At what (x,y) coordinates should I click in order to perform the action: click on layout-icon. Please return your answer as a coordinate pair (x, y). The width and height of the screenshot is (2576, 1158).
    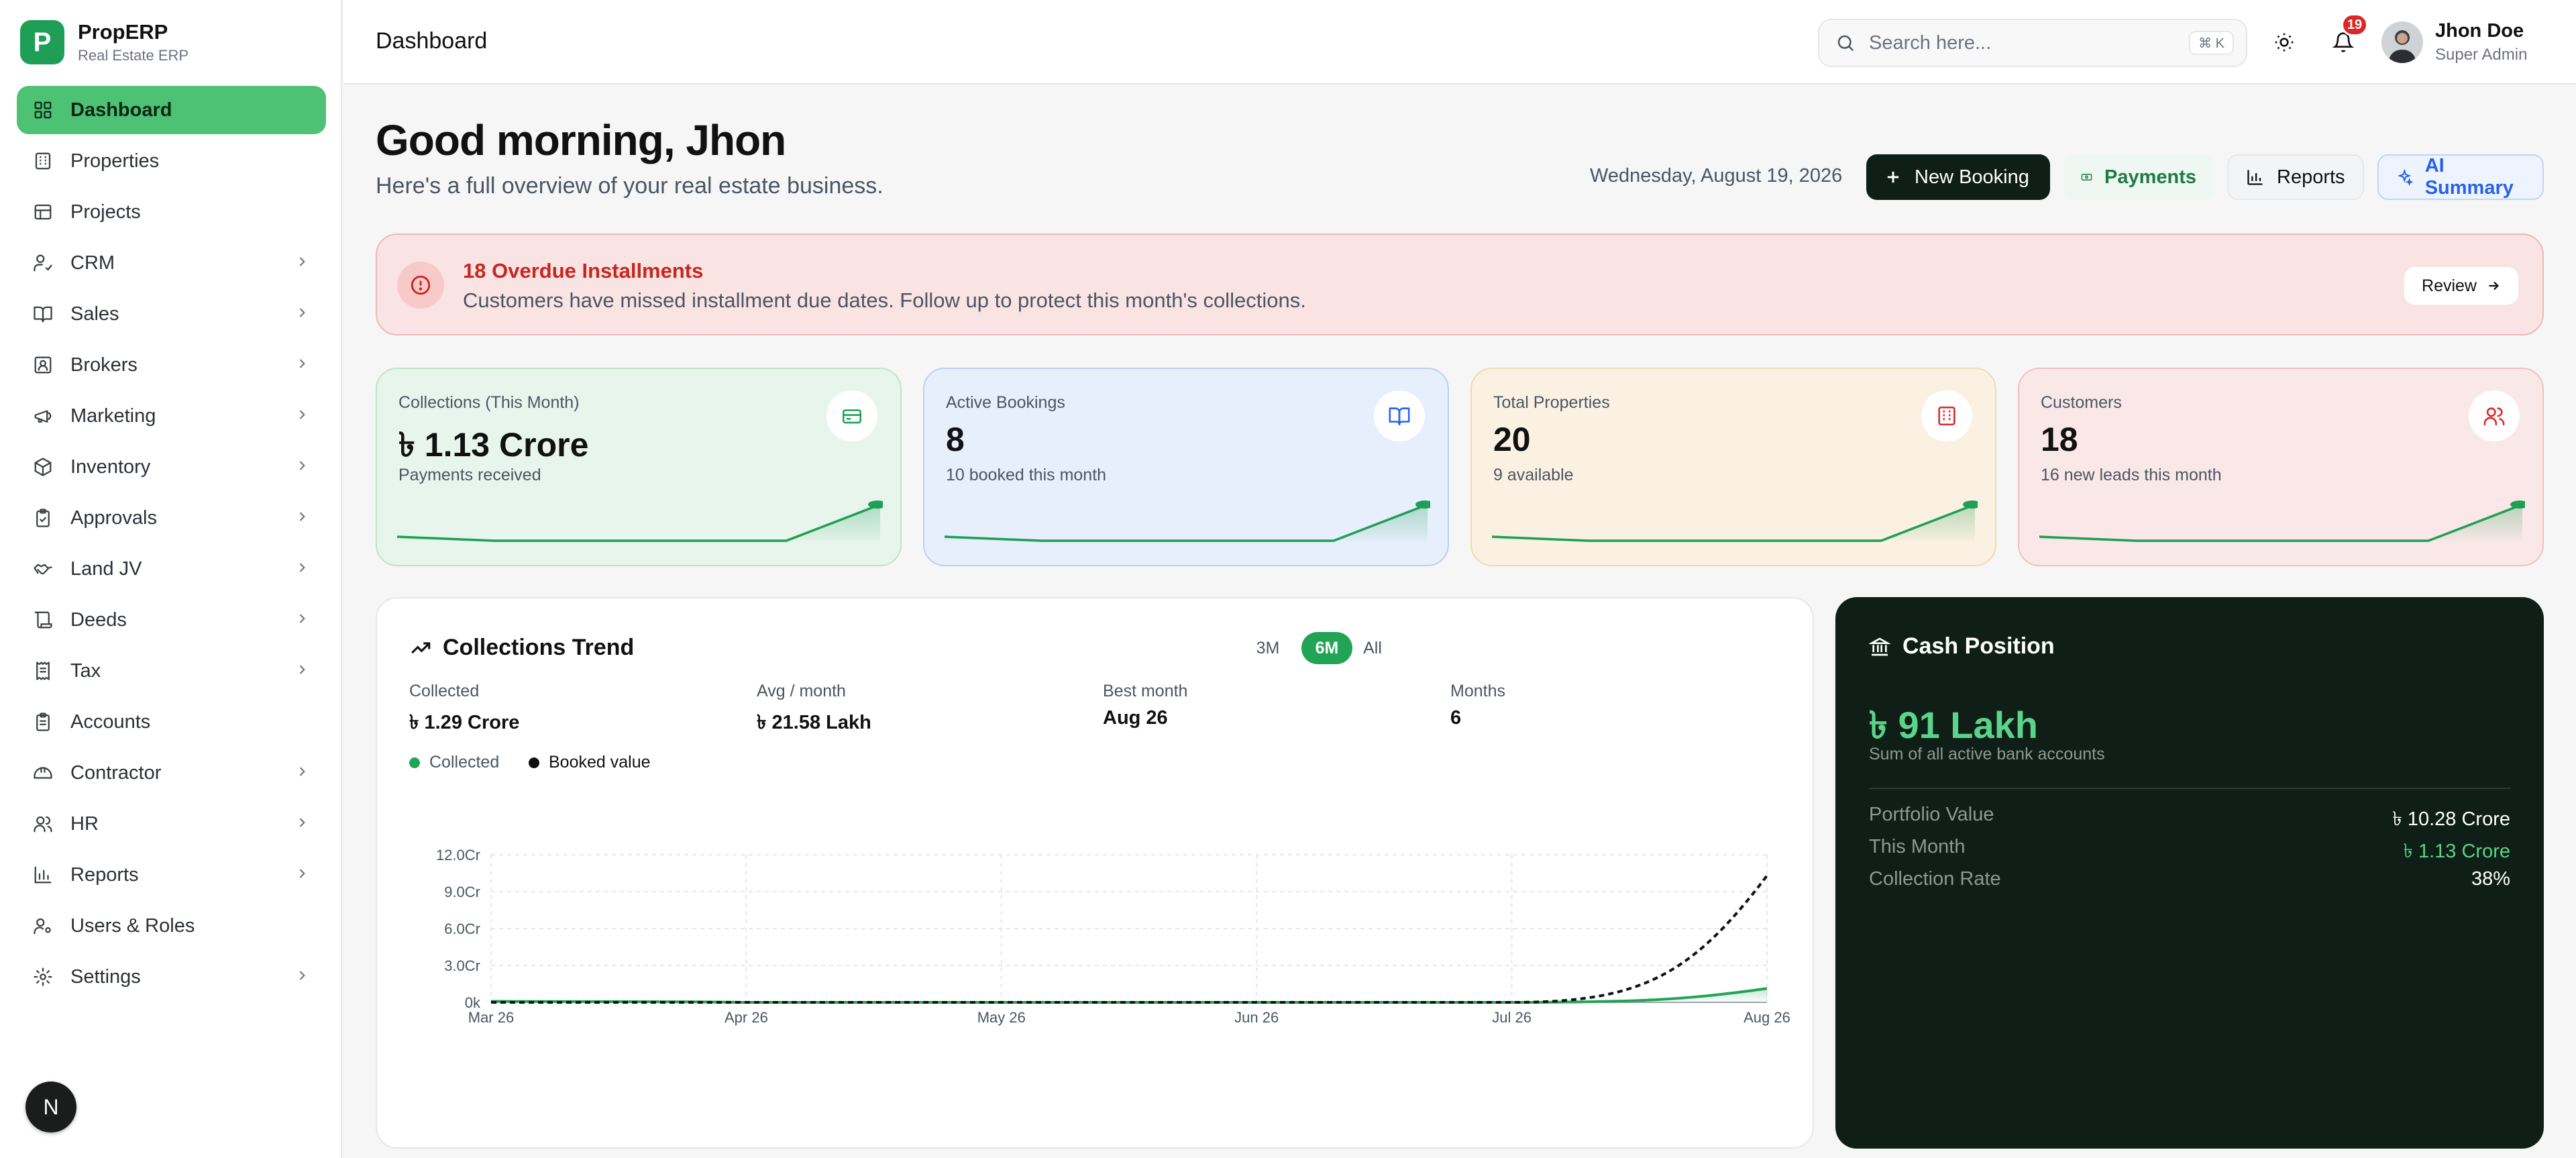
    Looking at the image, I should click on (43, 212).